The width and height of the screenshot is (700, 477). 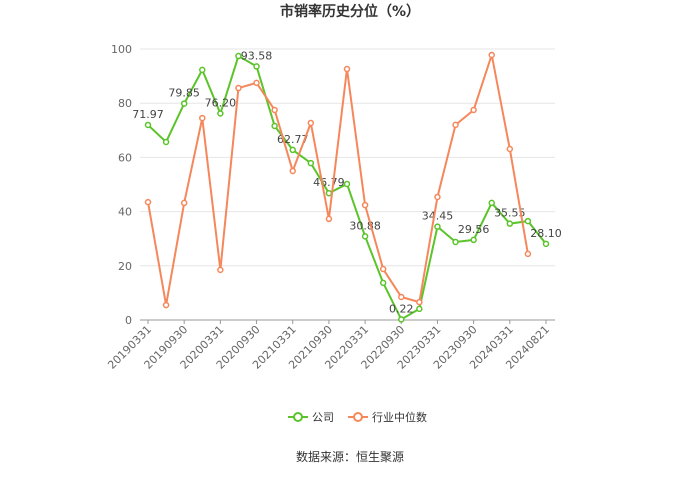 I want to click on y-tick-label: 60, so click(x=125, y=157).